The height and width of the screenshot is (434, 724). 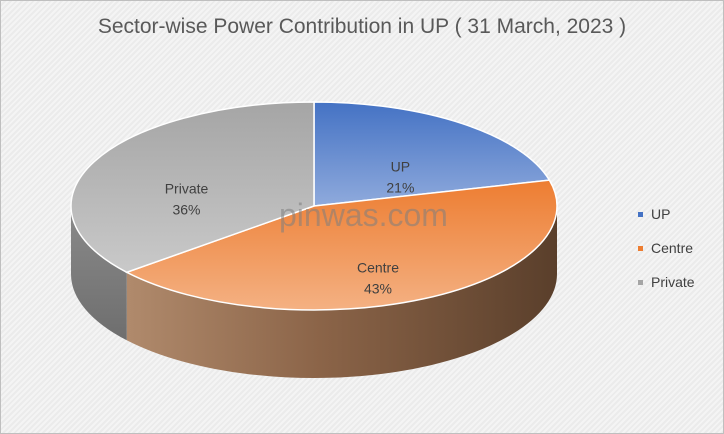 I want to click on slice-name-label-centre: Centre, so click(x=378, y=268).